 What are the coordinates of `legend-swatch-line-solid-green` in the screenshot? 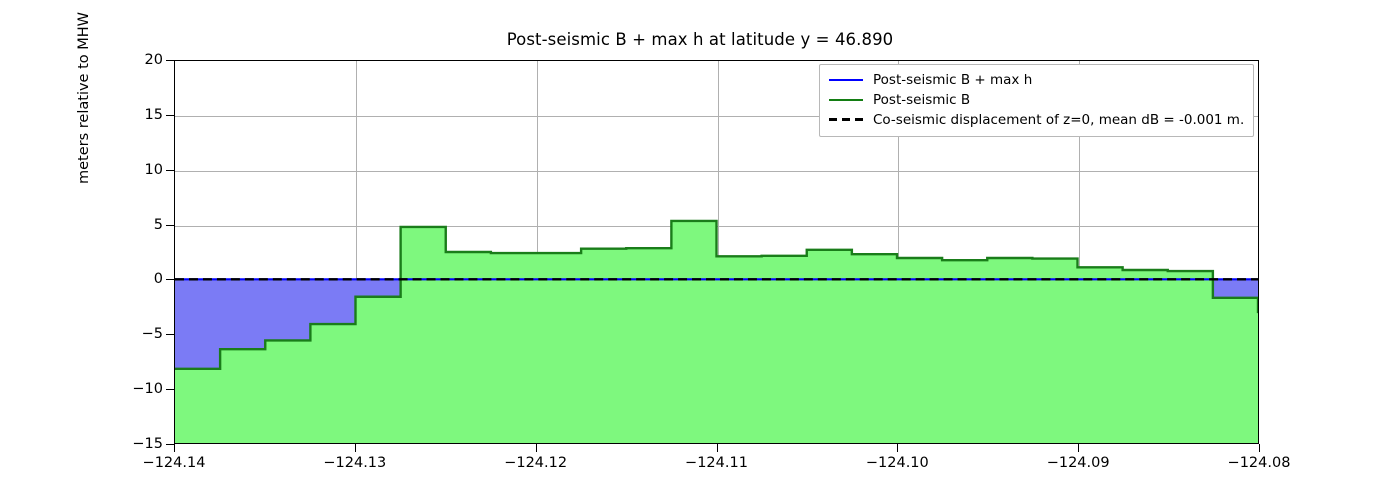 It's located at (846, 100).